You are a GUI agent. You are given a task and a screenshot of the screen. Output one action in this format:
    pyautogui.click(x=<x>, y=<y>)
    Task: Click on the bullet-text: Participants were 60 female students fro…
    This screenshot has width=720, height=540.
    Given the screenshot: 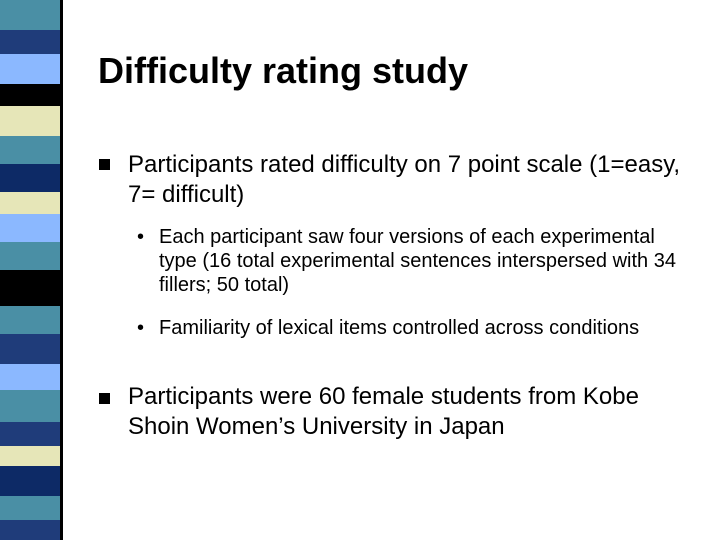 What is the action you would take?
    pyautogui.click(x=383, y=411)
    